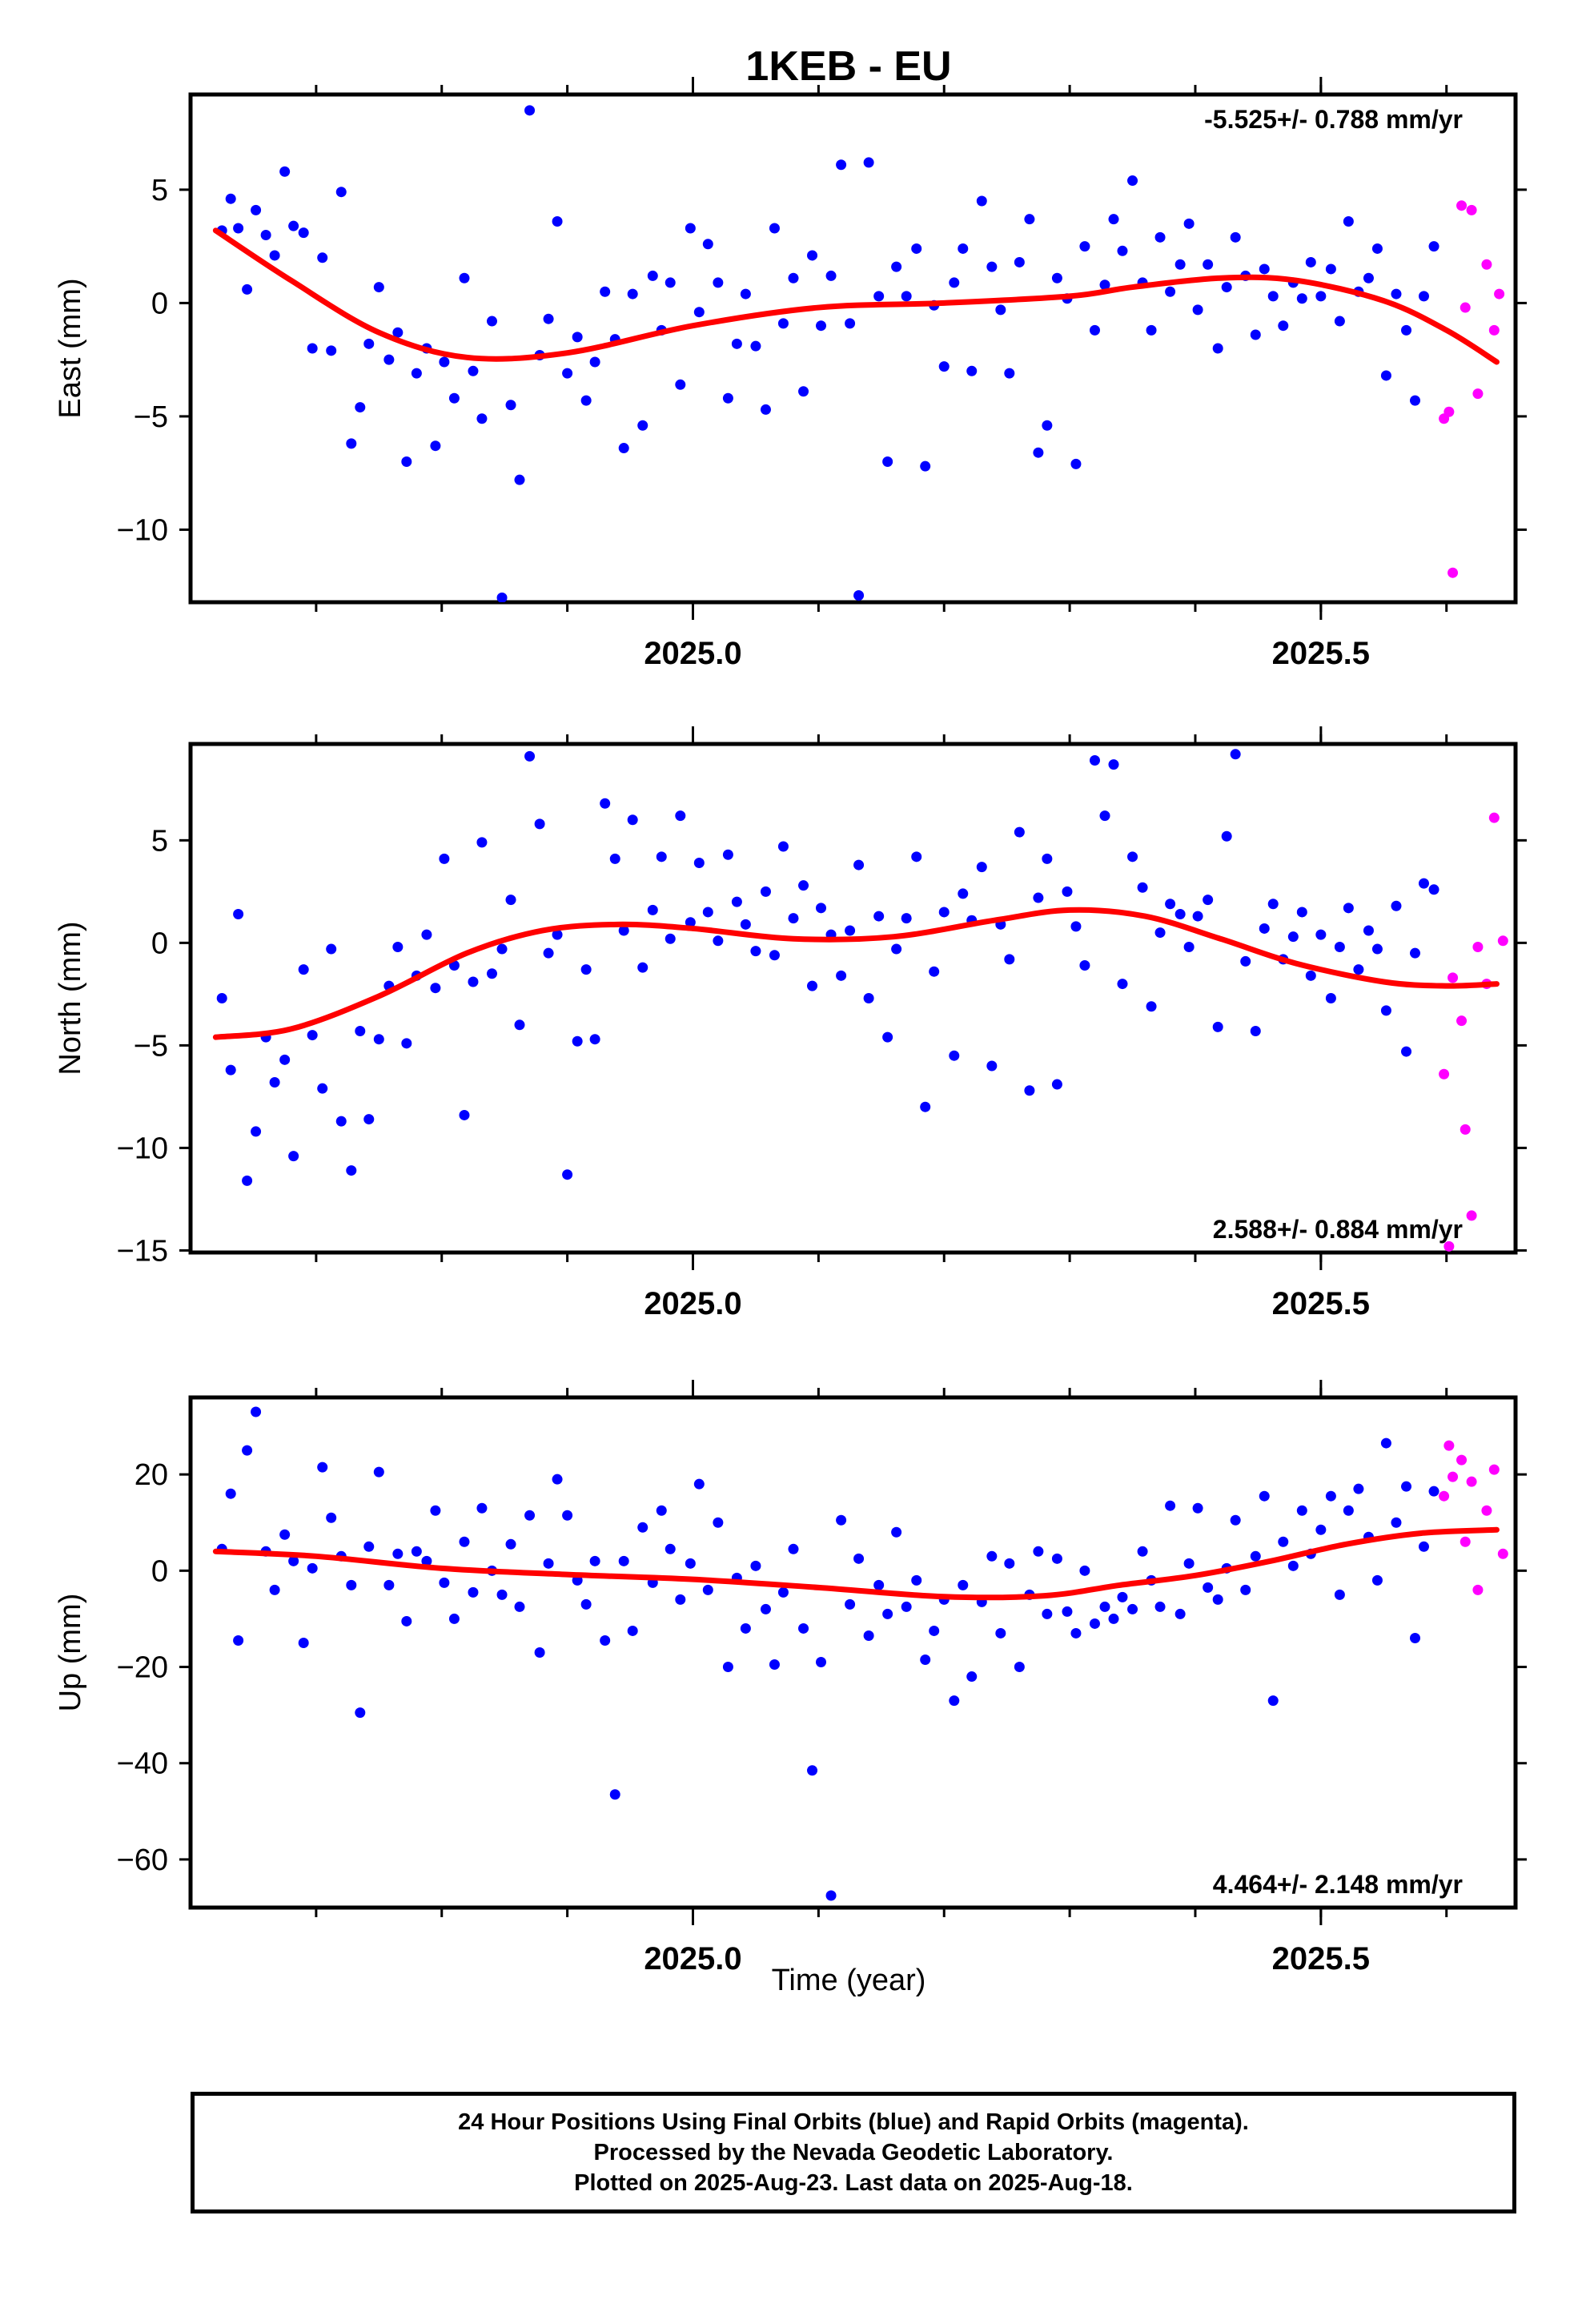 This screenshot has width=1582, height=2324. Describe the element at coordinates (70, 348) in the screenshot. I see `east-y-axis-label: East (mm)` at that location.